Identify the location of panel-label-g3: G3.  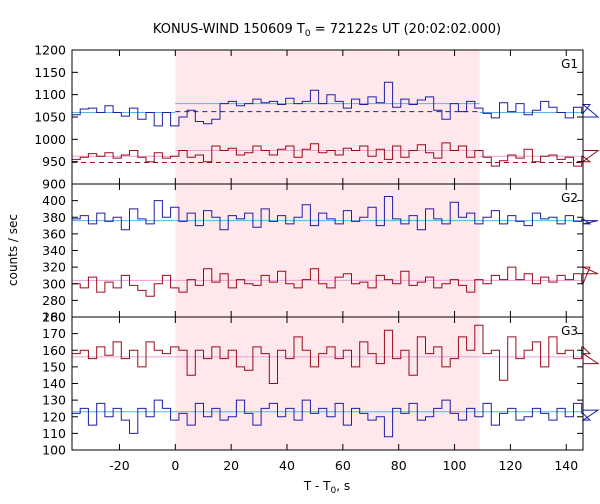
(569, 331).